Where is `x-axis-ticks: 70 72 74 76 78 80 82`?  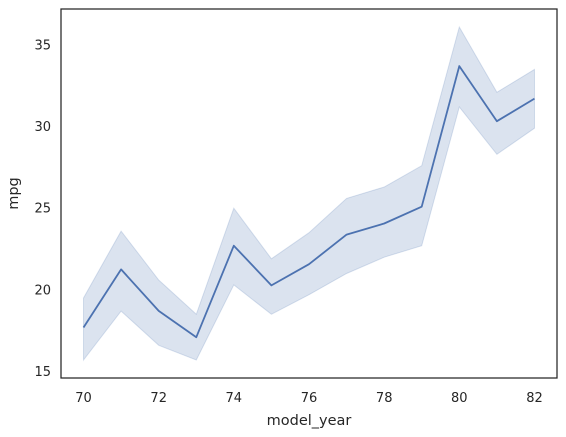
x-axis-ticks: 70 72 74 76 78 80 82 is located at coordinates (309, 398).